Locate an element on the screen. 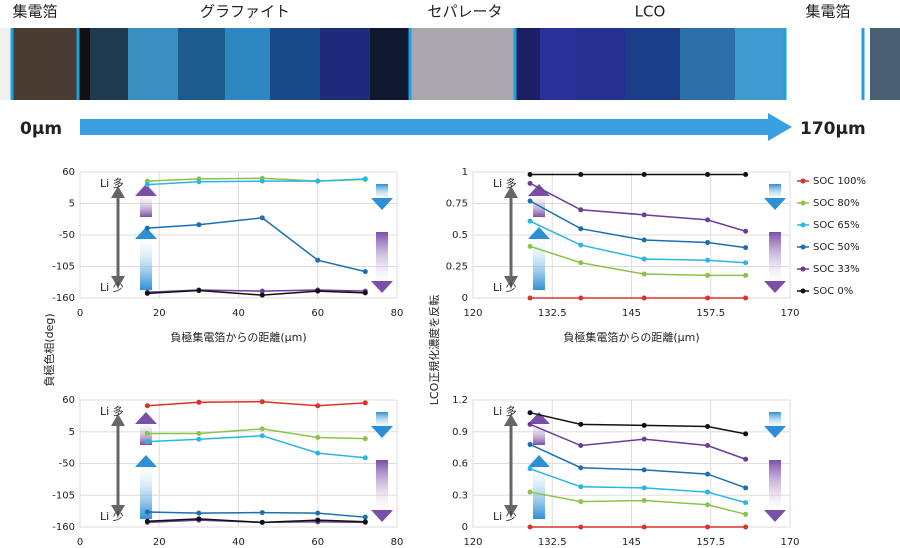 Image resolution: width=900 pixels, height=548 pixels. distance-arrow-head is located at coordinates (780, 127).